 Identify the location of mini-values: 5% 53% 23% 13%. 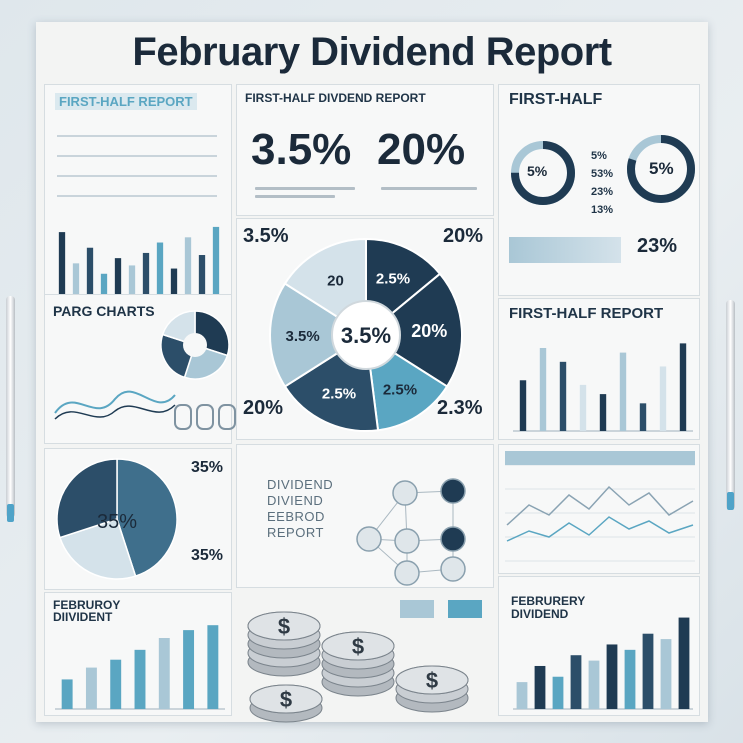
(602, 183).